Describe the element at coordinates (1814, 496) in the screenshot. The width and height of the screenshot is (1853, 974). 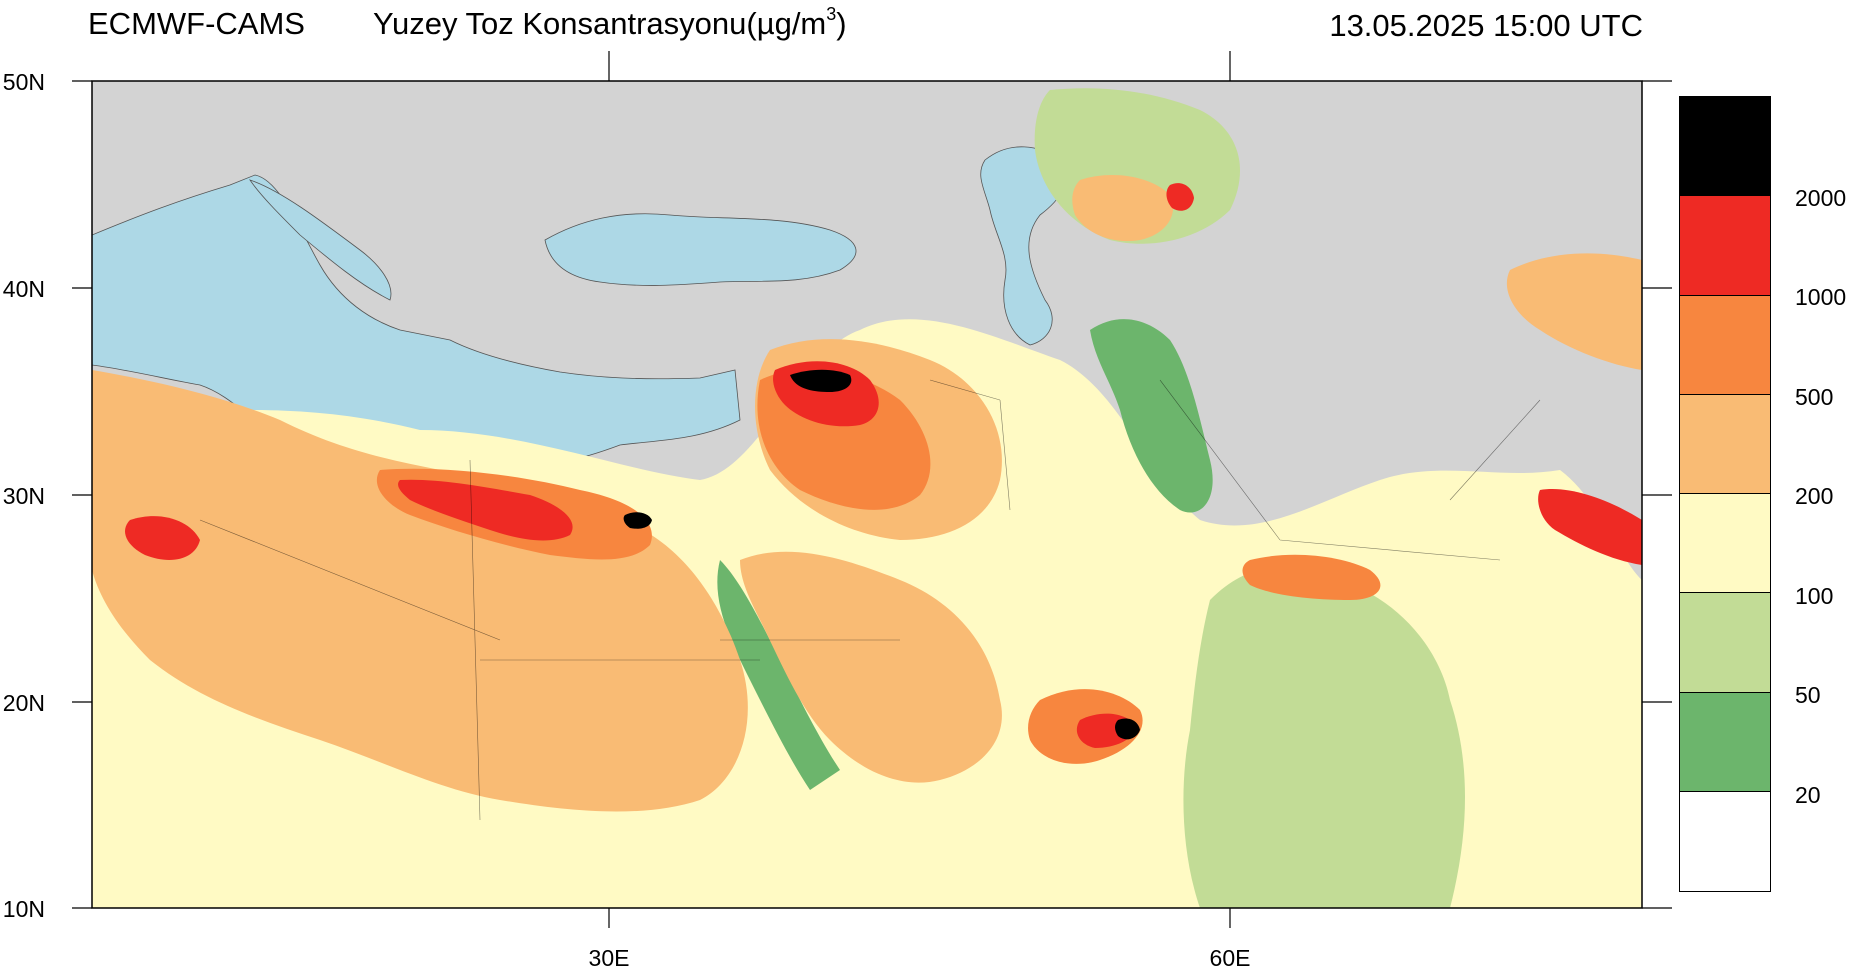
I see `legend-level-200: 200` at that location.